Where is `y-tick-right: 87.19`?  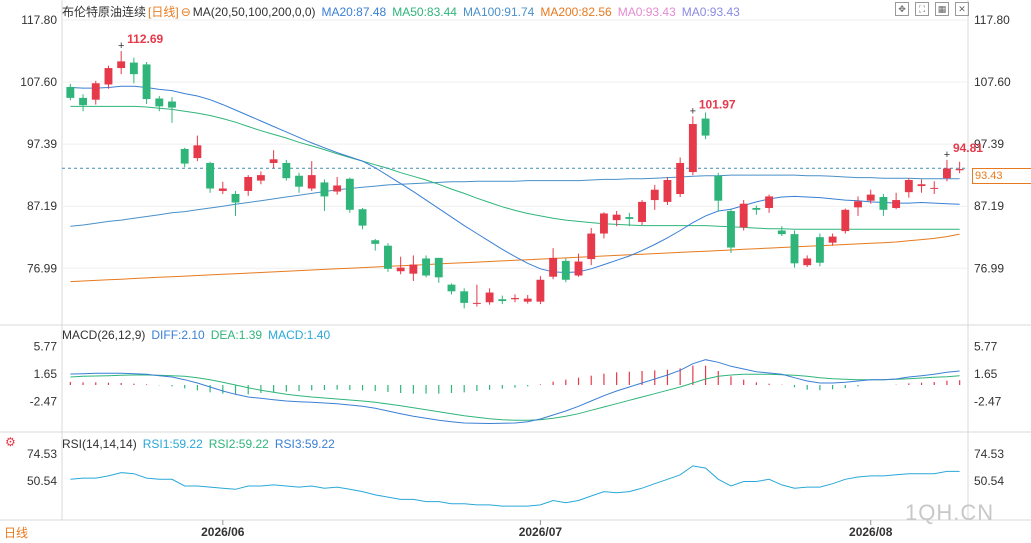 y-tick-right: 87.19 is located at coordinates (989, 206).